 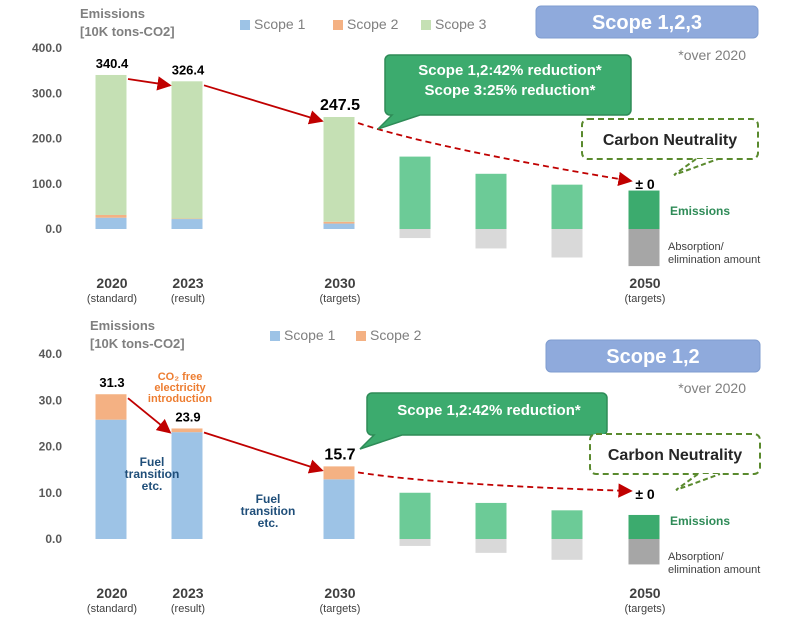 I want to click on legend-label: Scope 3, so click(x=461, y=24).